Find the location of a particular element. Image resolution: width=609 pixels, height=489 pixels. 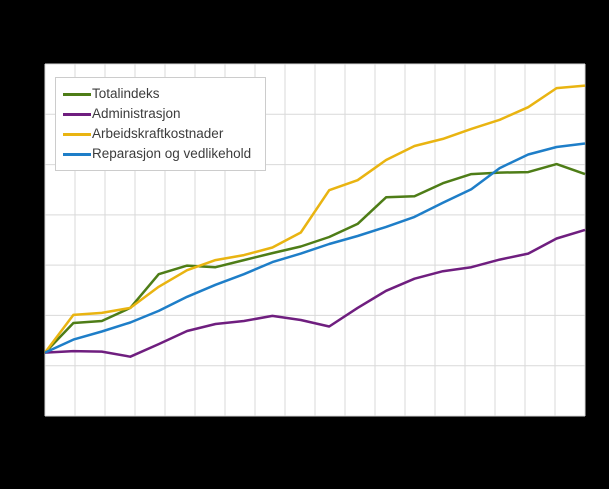

legend-item-totalindeks: Totalindeks is located at coordinates (157, 94).